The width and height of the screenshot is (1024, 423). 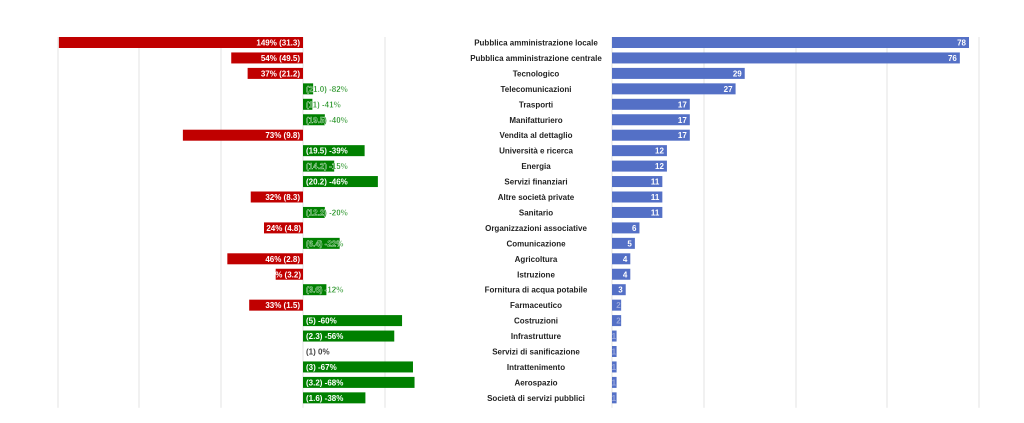 What do you see at coordinates (536, 228) in the screenshot?
I see `category-label: Organizzazioni associative` at bounding box center [536, 228].